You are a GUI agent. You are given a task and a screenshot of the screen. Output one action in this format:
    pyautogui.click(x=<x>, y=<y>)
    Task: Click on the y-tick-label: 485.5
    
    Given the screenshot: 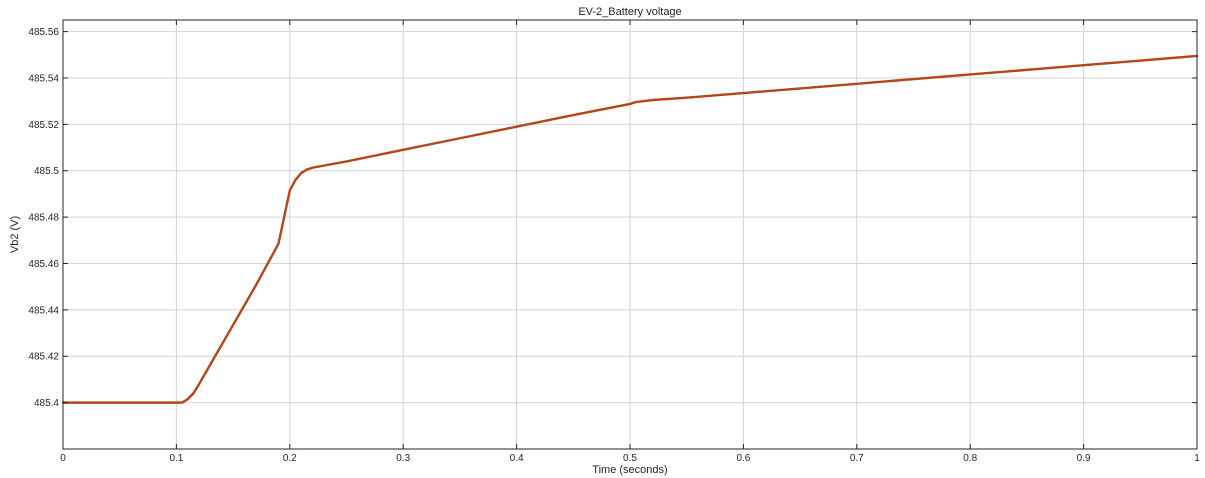 What is the action you would take?
    pyautogui.click(x=46, y=171)
    